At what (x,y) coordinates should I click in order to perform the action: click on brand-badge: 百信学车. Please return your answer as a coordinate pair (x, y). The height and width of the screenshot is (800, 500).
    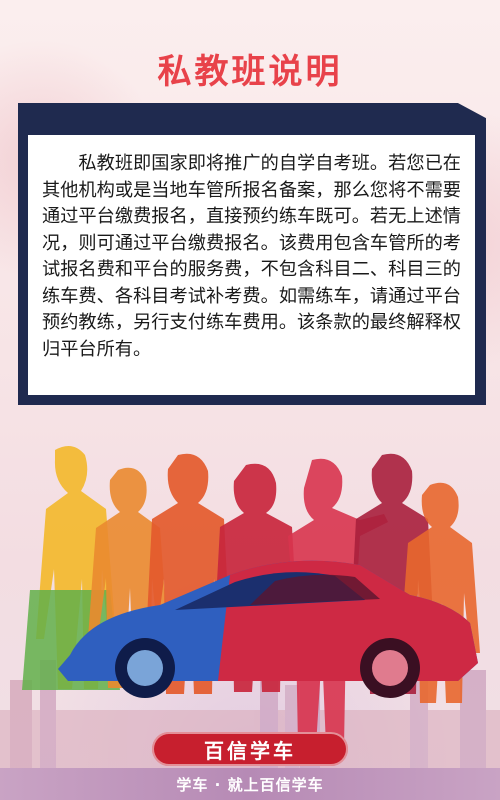
    Looking at the image, I should click on (250, 749).